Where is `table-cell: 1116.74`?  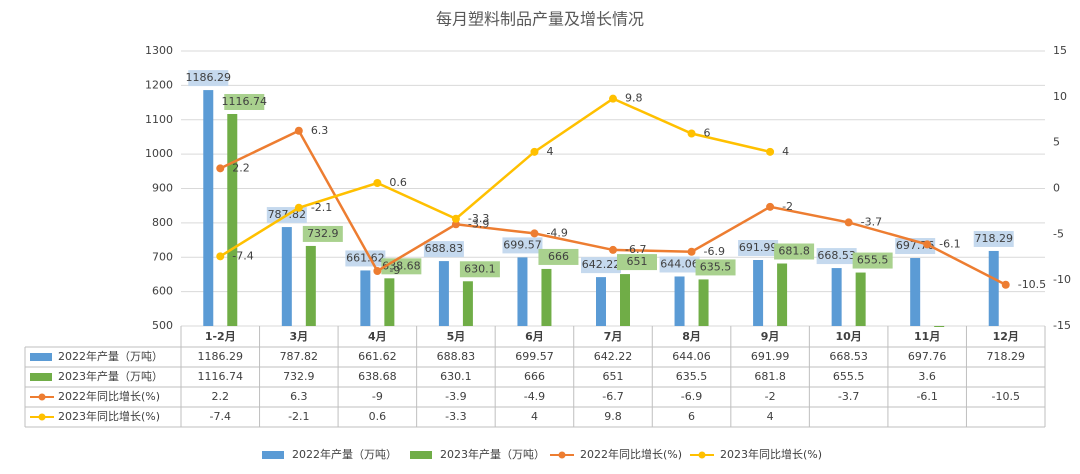 table-cell: 1116.74 is located at coordinates (221, 376).